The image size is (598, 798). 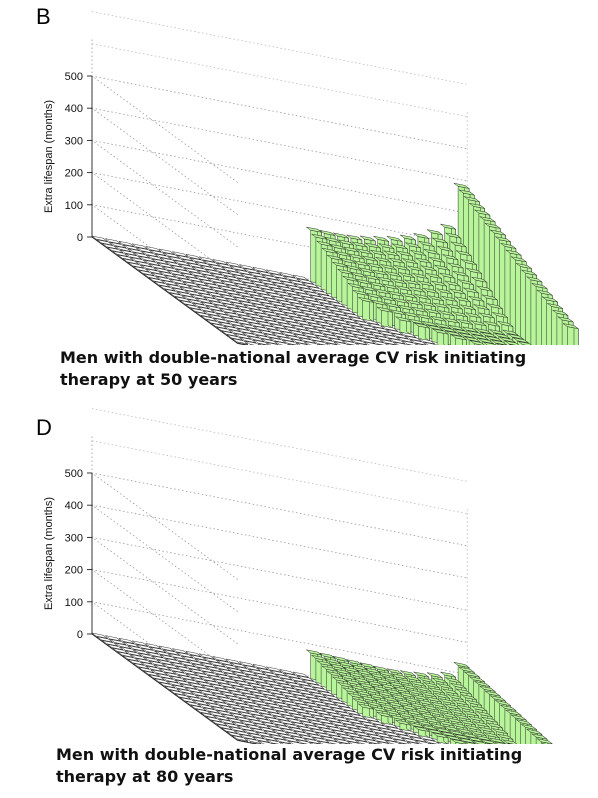 What do you see at coordinates (74, 603) in the screenshot?
I see `z-tick-label: 100` at bounding box center [74, 603].